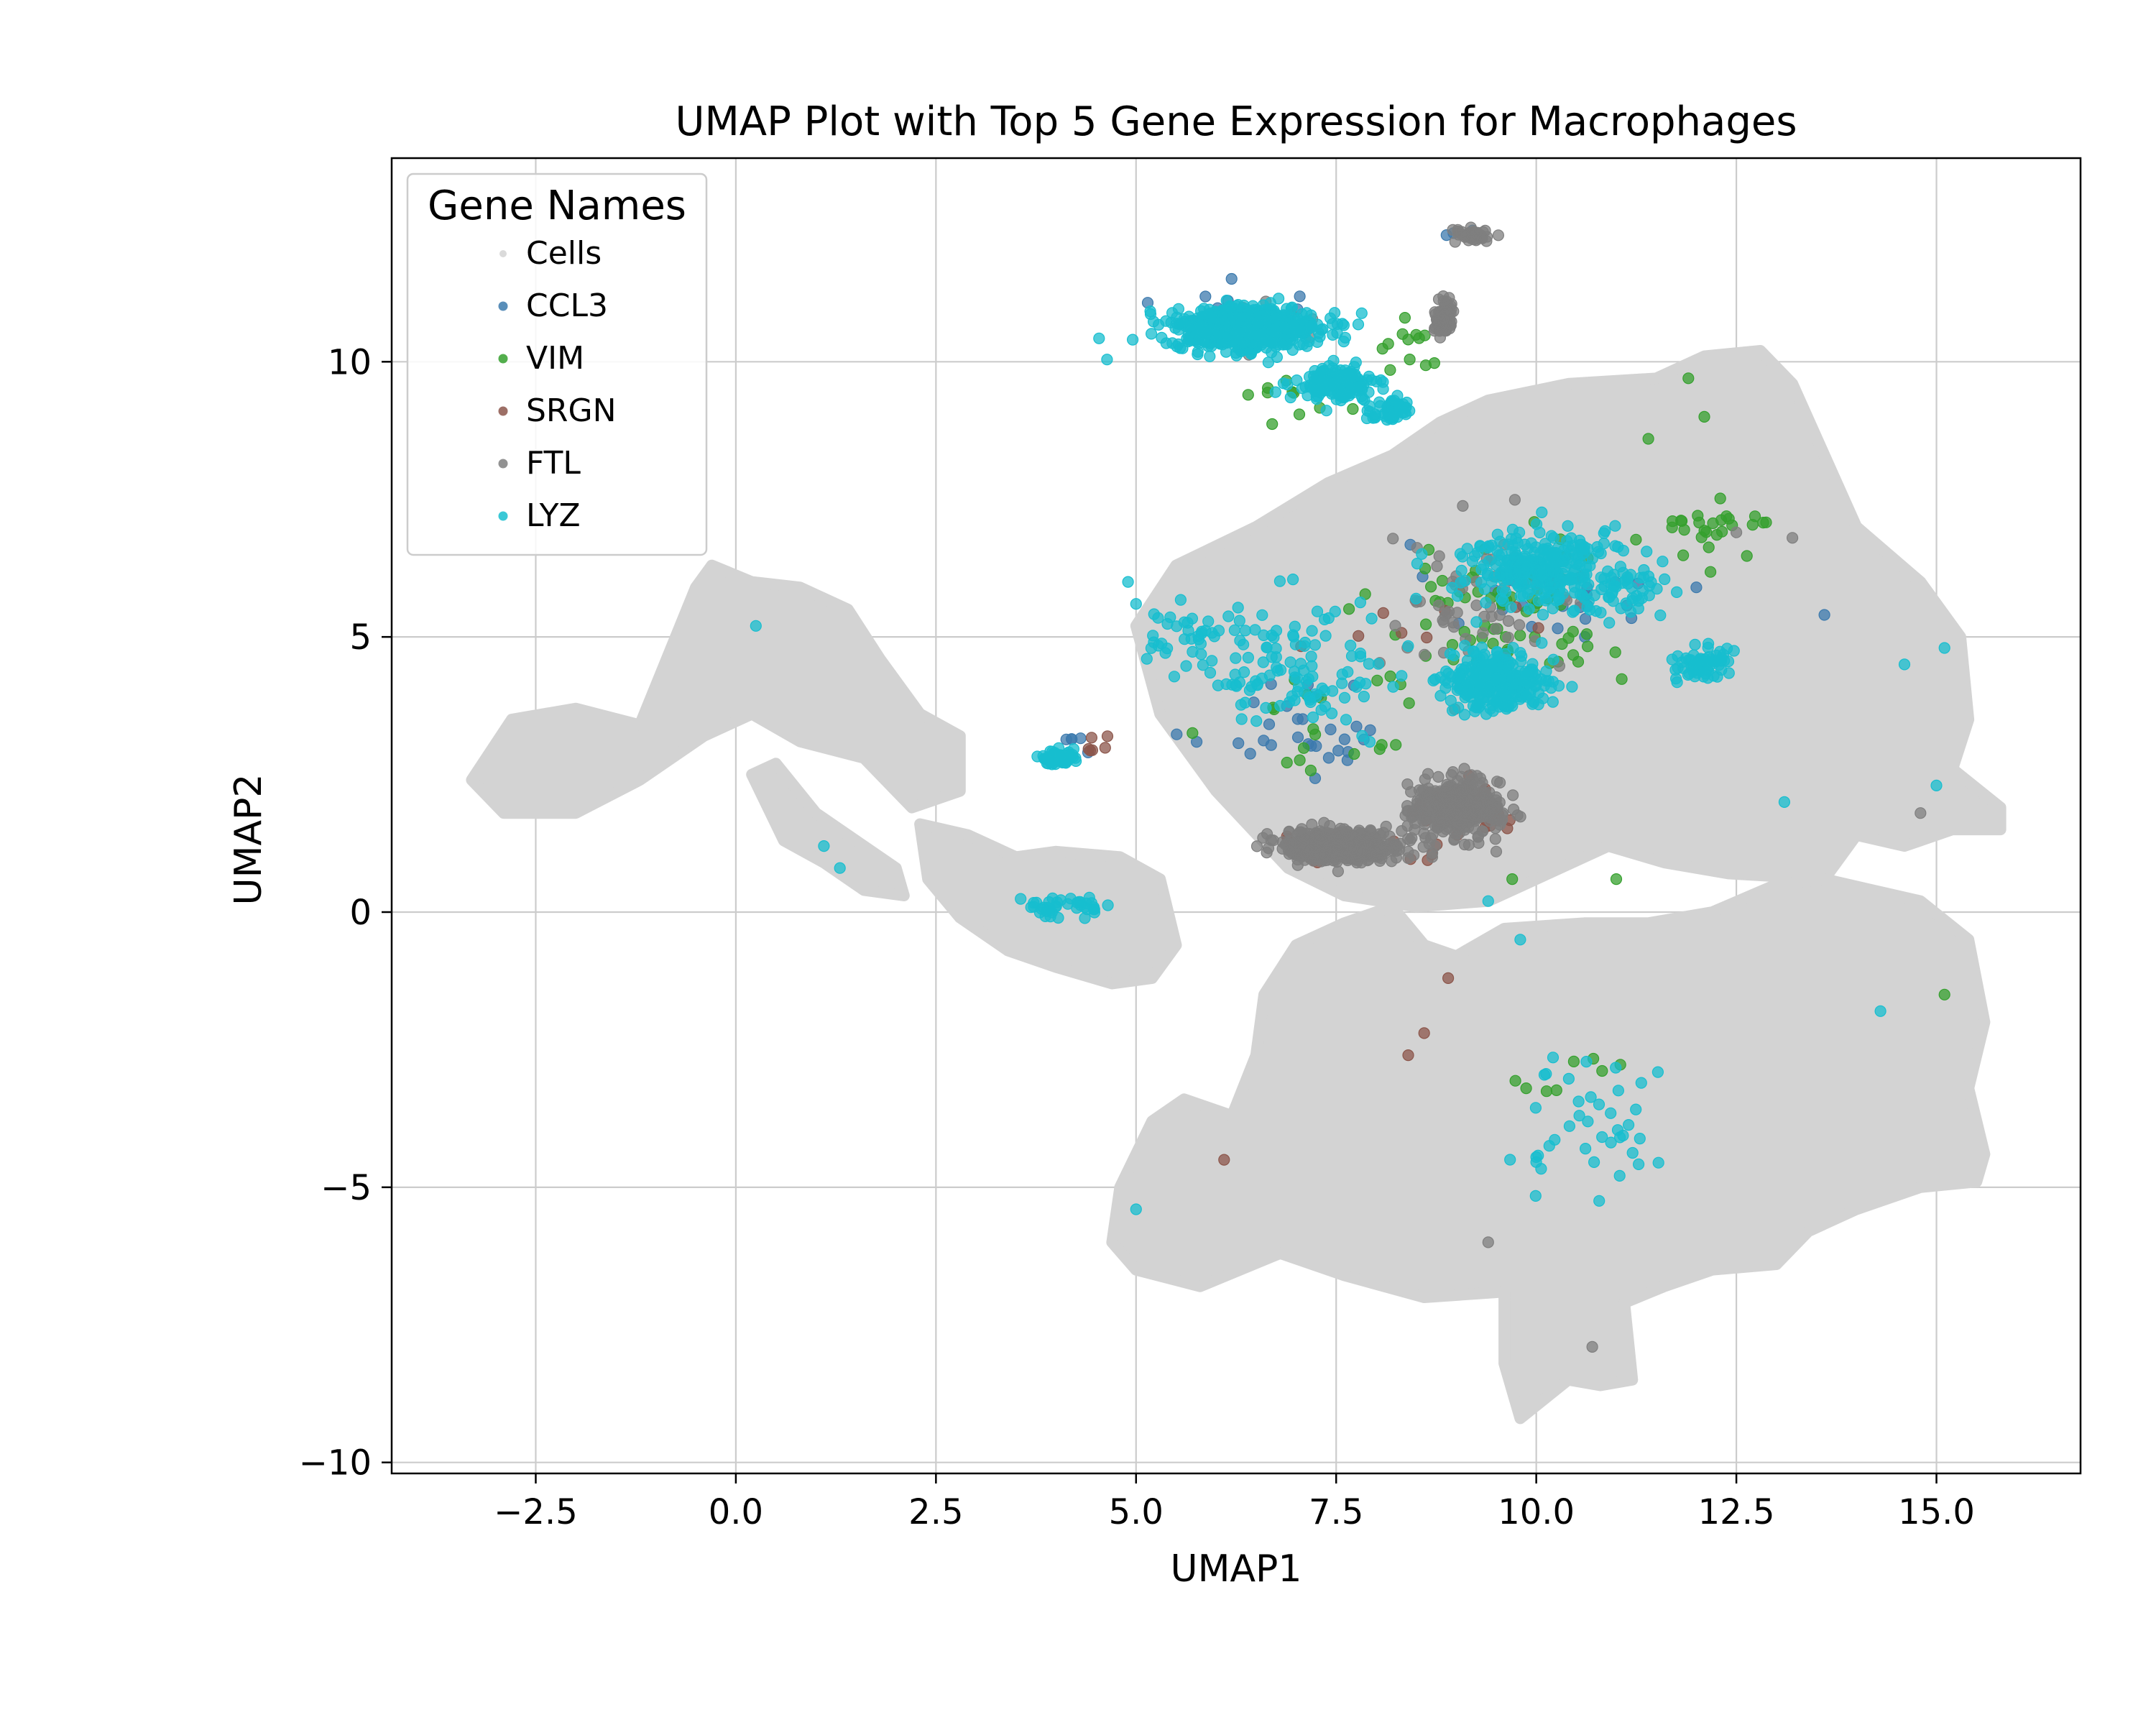 The height and width of the screenshot is (1725, 2156). Describe the element at coordinates (935, 1512) in the screenshot. I see `x-tick-label-2: 2.5` at that location.